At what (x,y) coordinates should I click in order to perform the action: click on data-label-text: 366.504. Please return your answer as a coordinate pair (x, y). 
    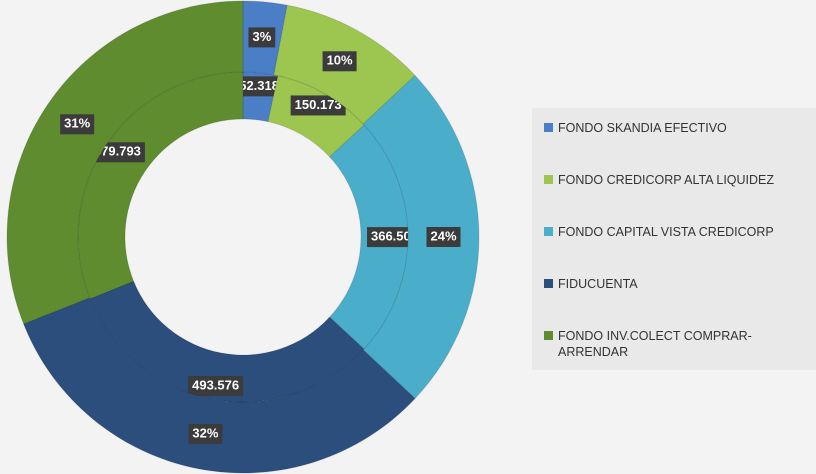
    Looking at the image, I should click on (395, 236).